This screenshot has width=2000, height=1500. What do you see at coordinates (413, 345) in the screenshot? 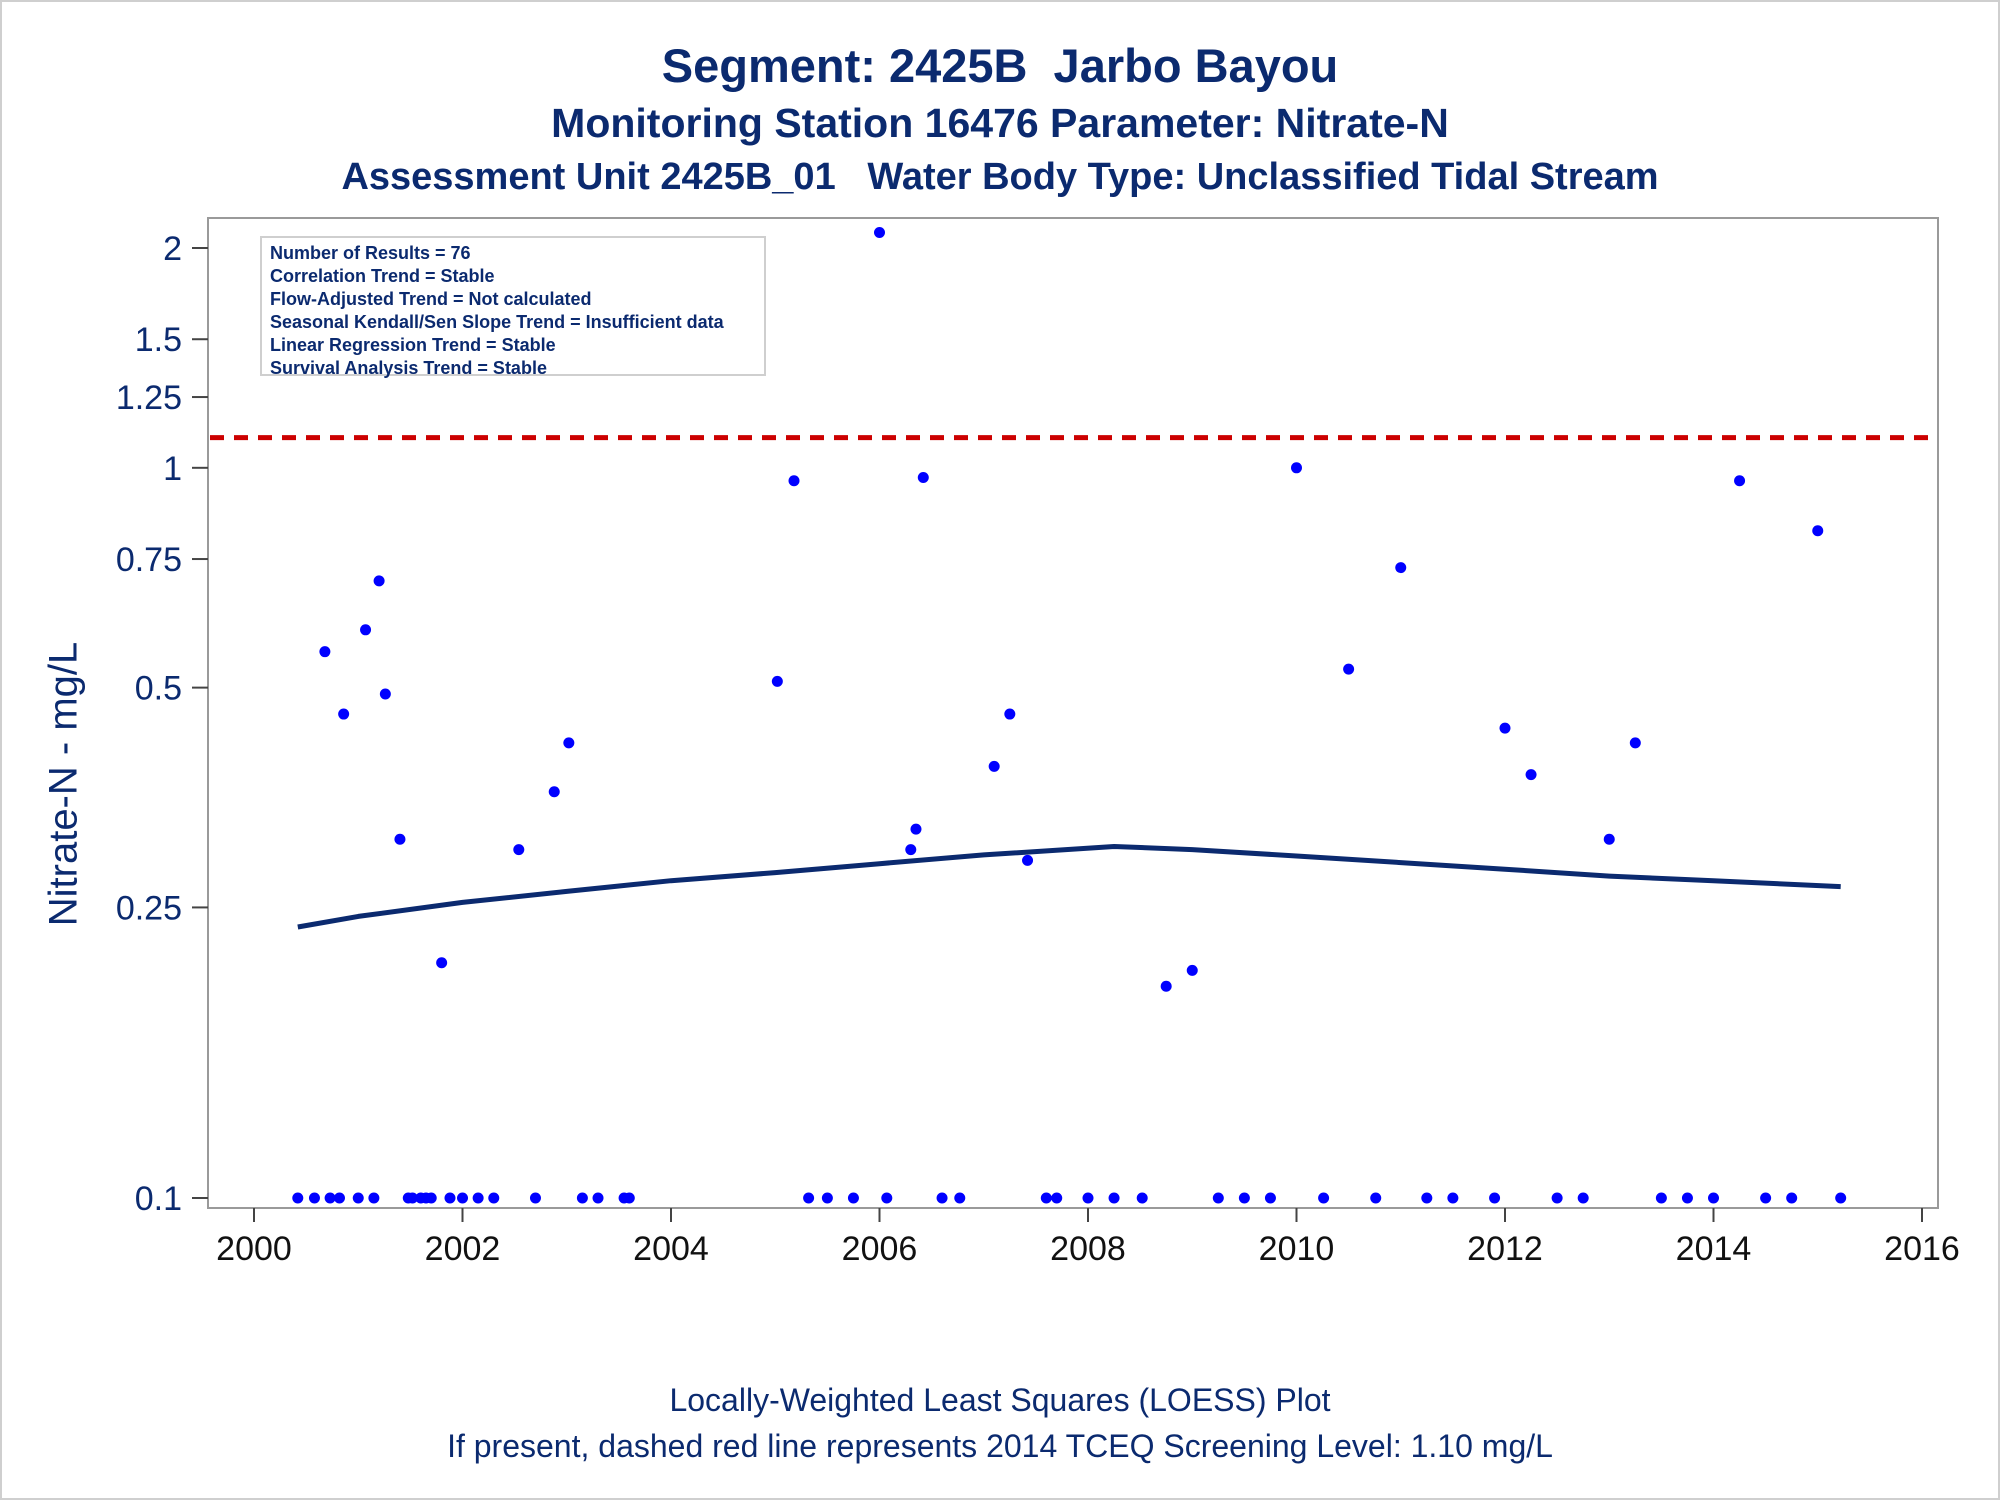
I see `stat-linear-regression-trend: Linear Regression Trend = Stable` at bounding box center [413, 345].